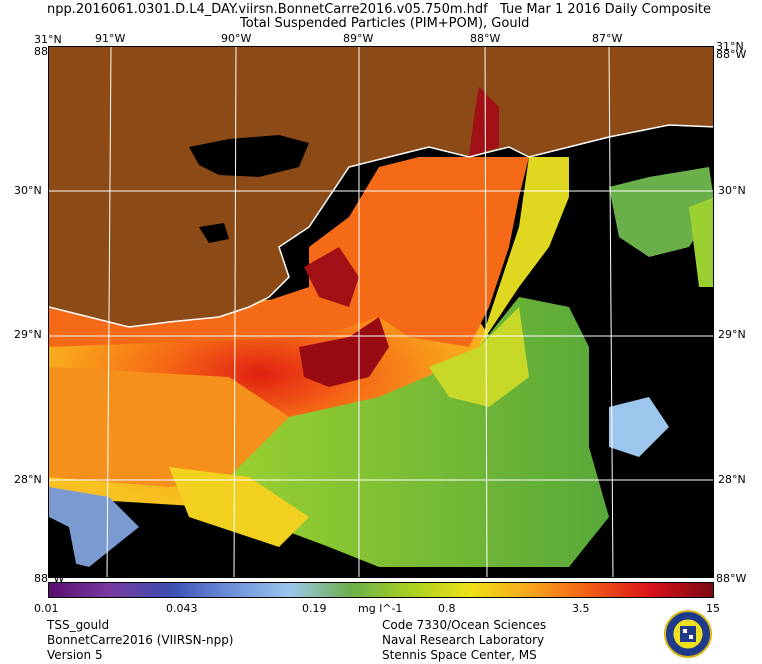 The image size is (762, 664). I want to click on lat-label-29n-left: 29°N, so click(28, 334).